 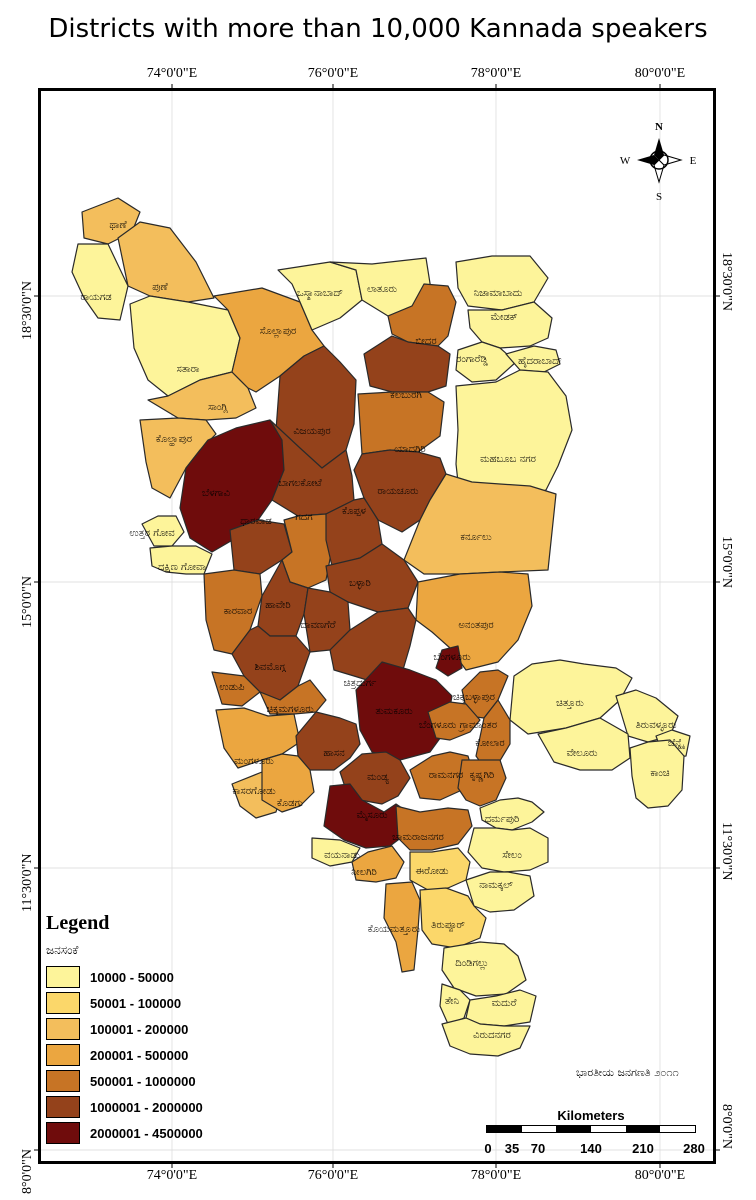 I want to click on district-2-shape, so click(x=100, y=282).